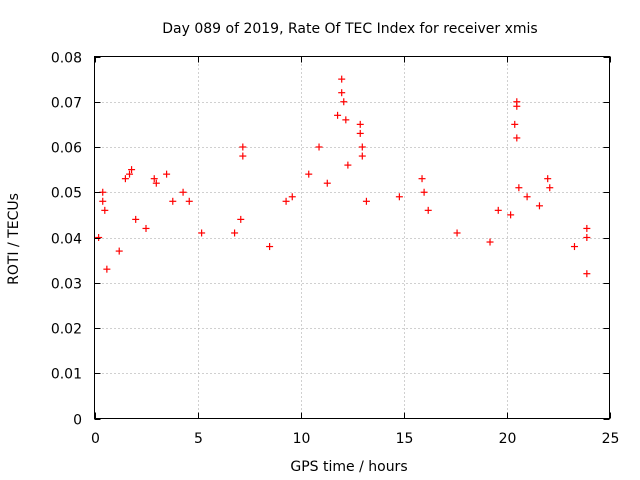 Image resolution: width=640 pixels, height=480 pixels. What do you see at coordinates (66, 375) in the screenshot?
I see `y-tick-label: 0.01` at bounding box center [66, 375].